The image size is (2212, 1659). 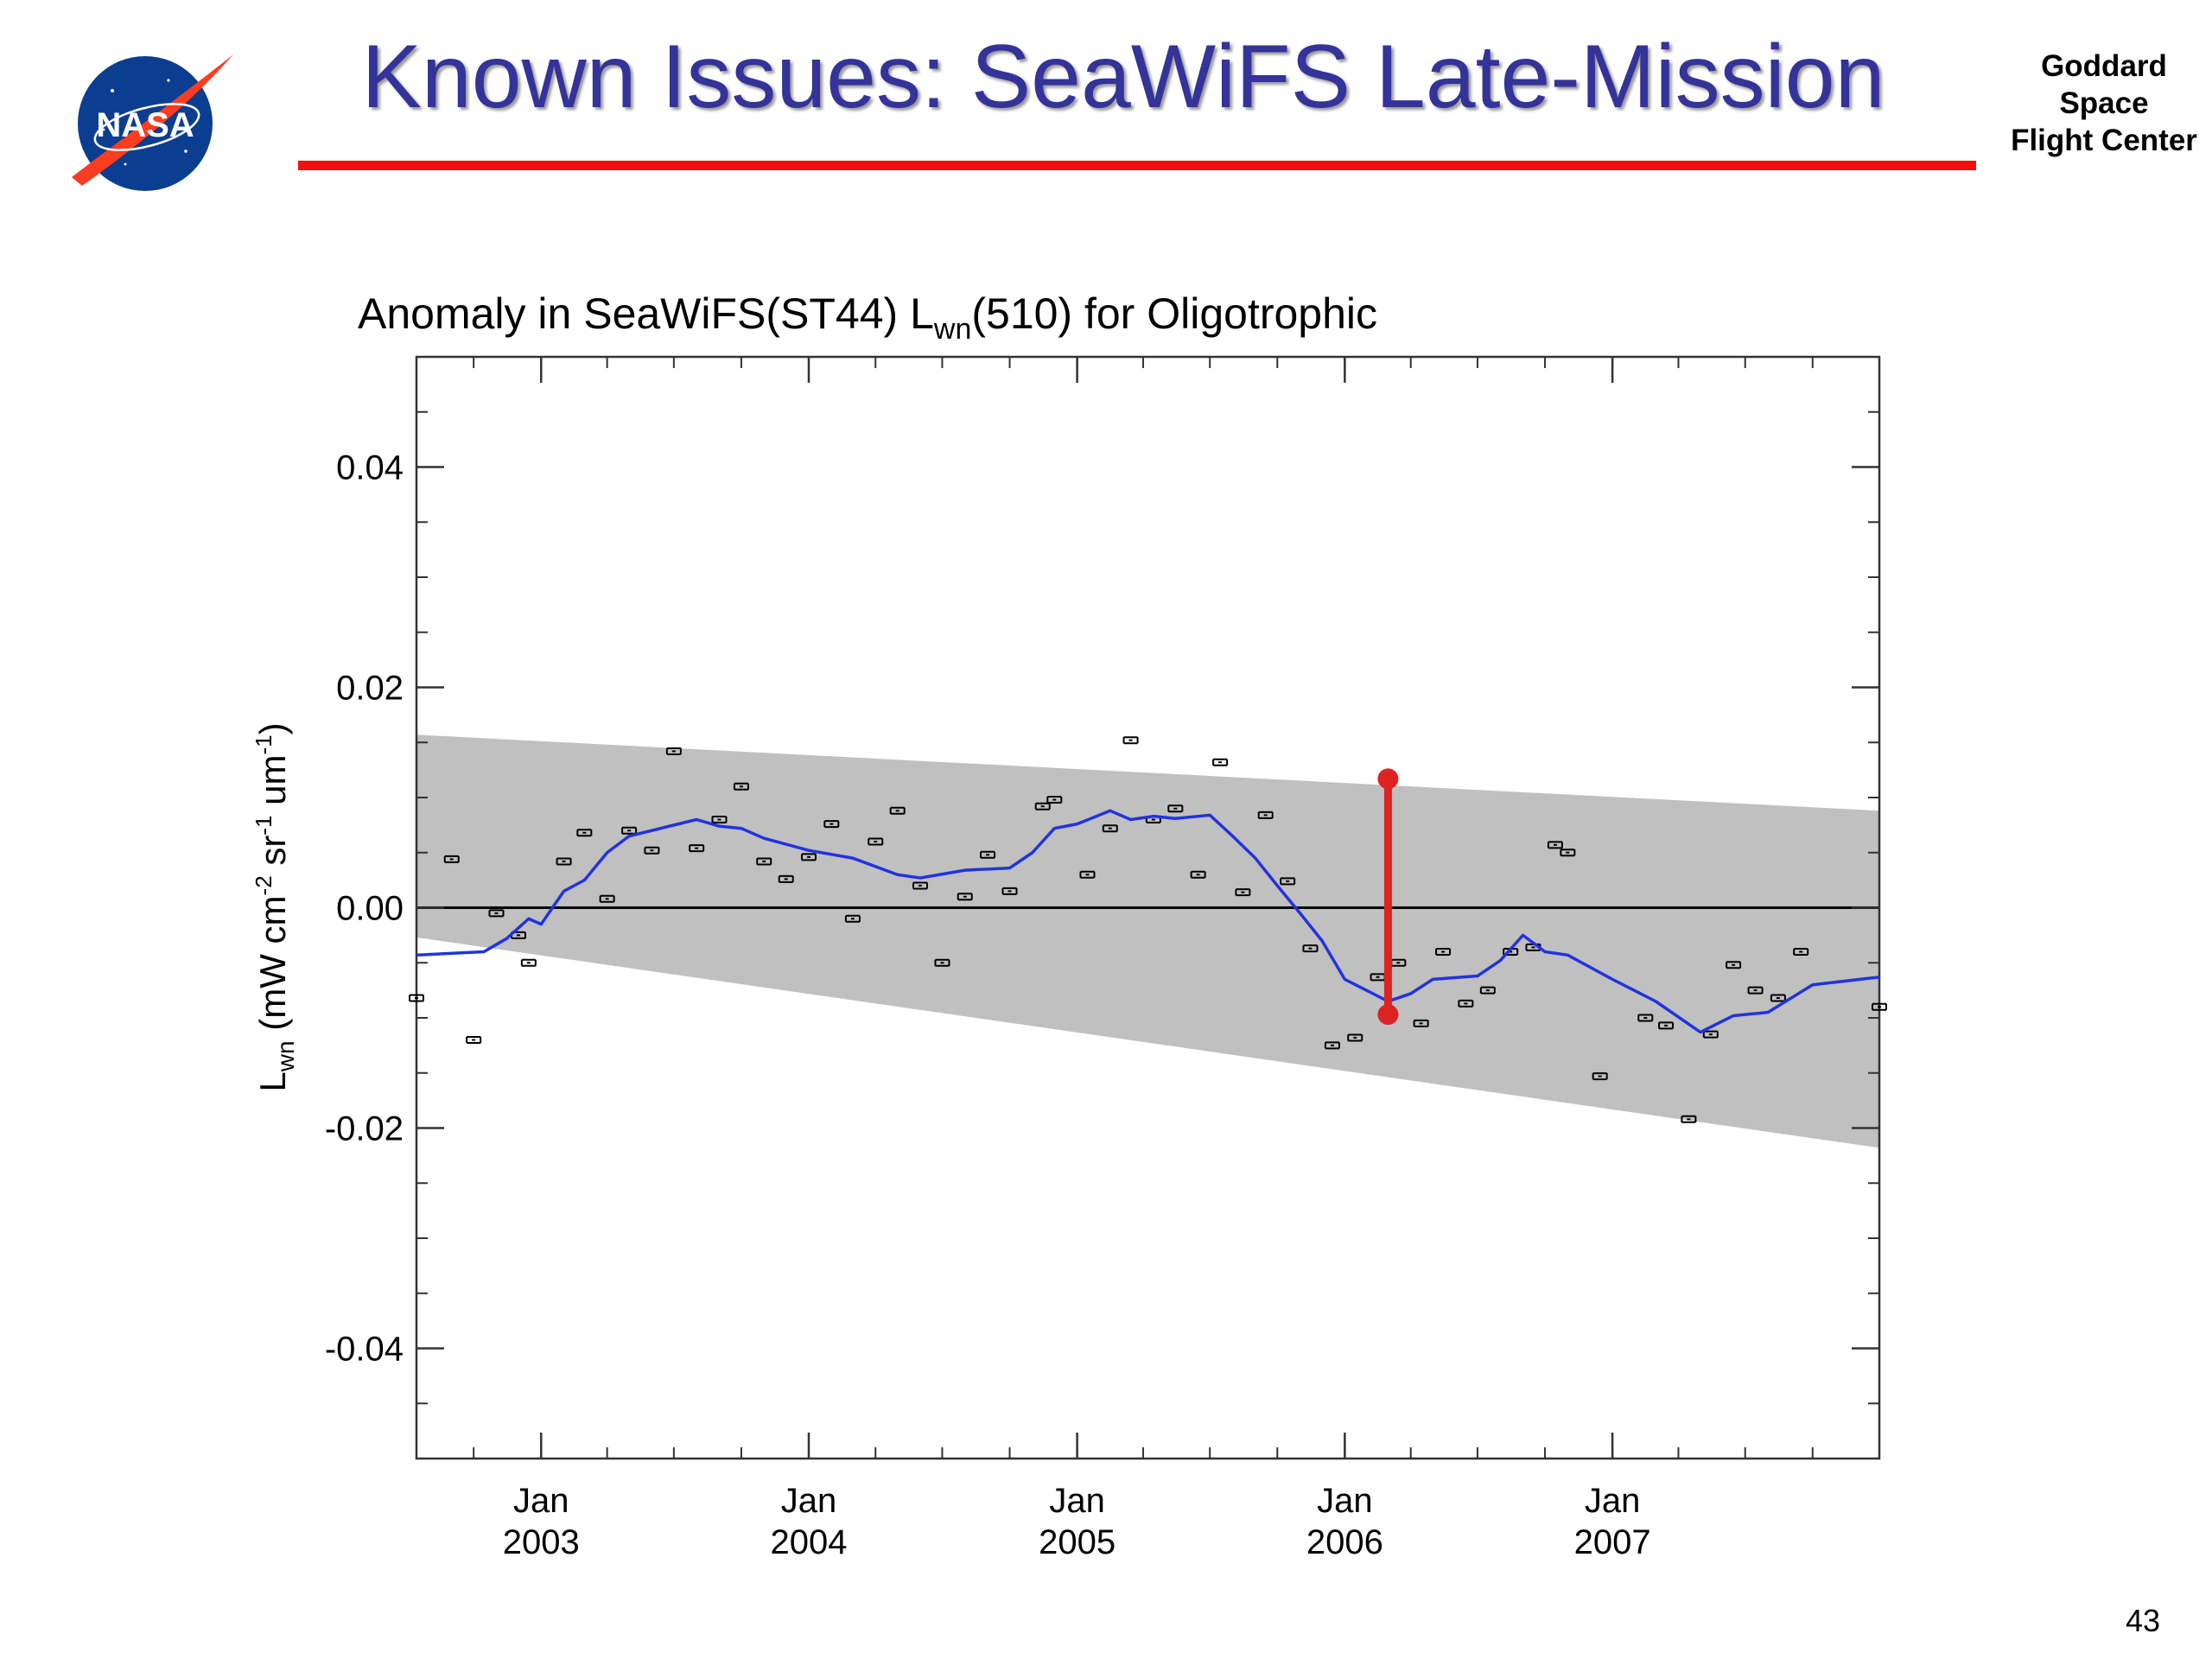 What do you see at coordinates (541, 1542) in the screenshot?
I see `x-tick-label-year: 2003` at bounding box center [541, 1542].